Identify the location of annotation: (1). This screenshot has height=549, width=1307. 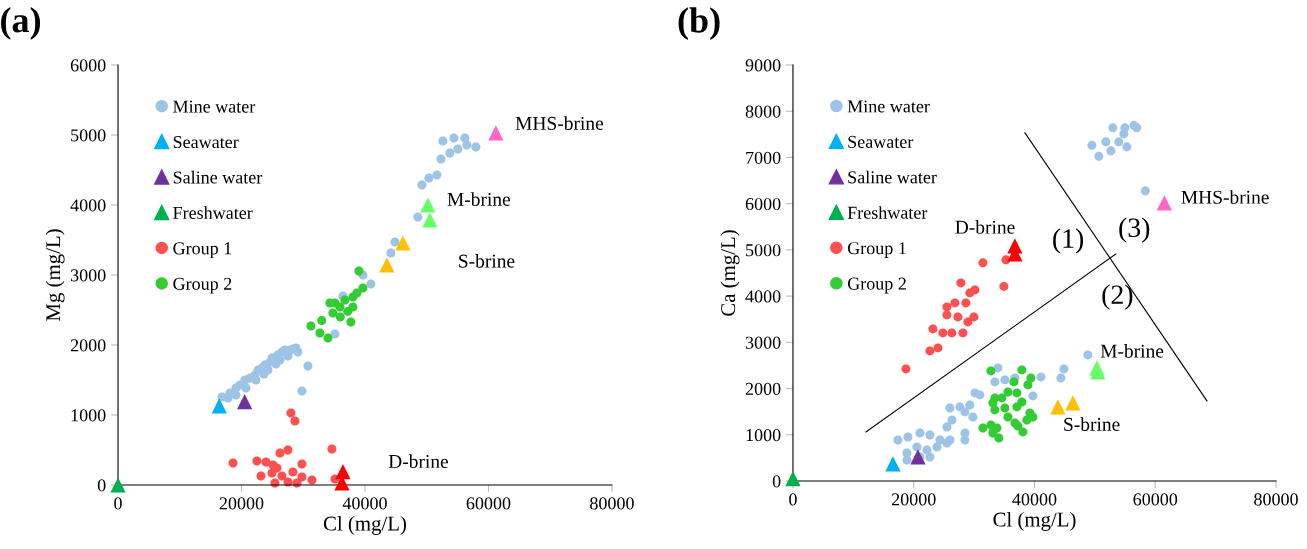
(1068, 241).